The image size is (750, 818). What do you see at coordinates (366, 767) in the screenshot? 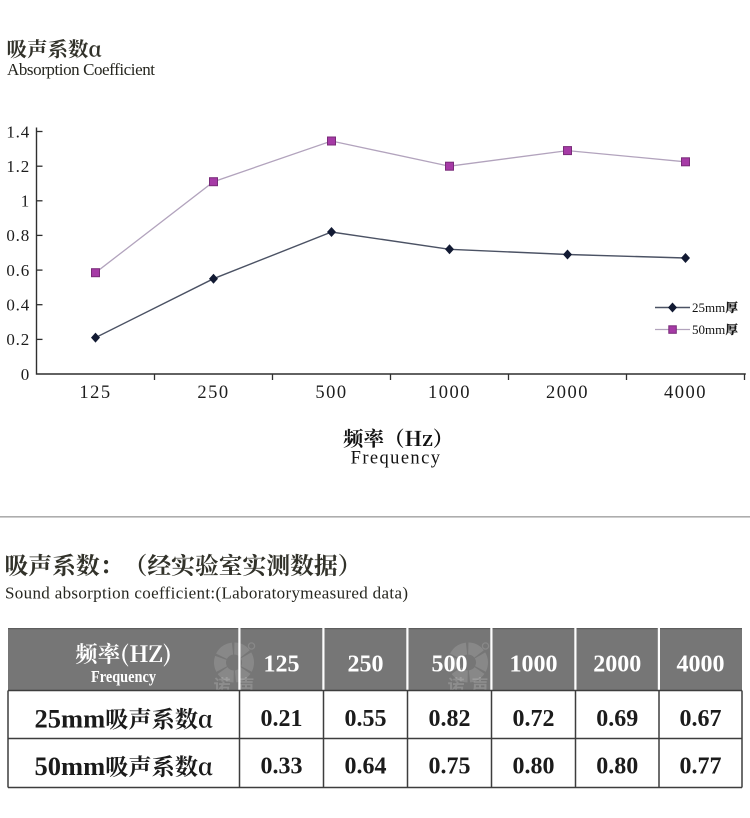
I see `svg-text: 0.64` at bounding box center [366, 767].